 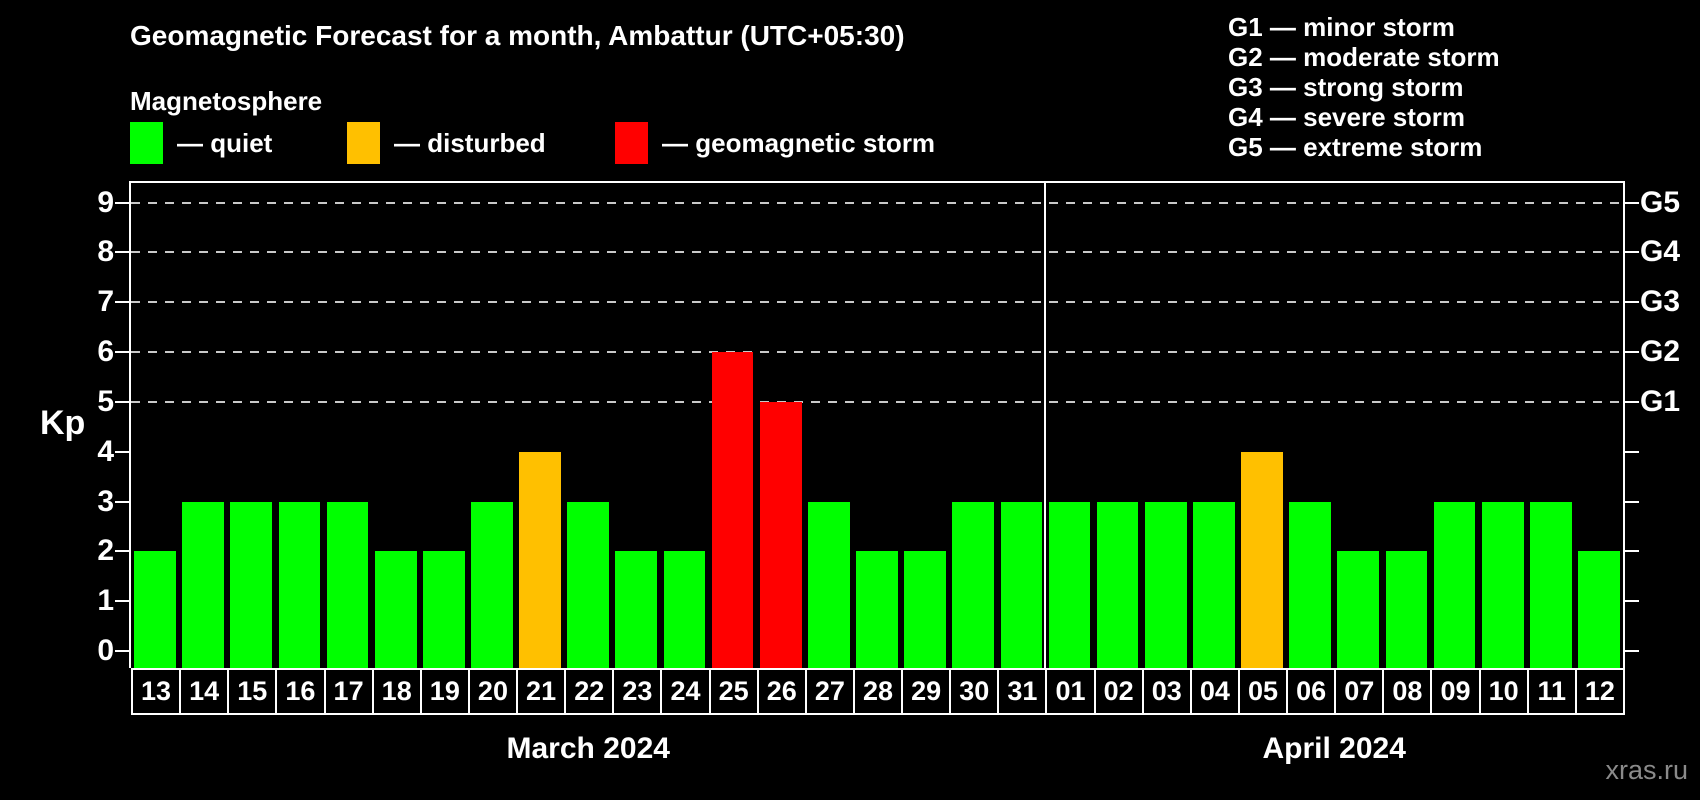 I want to click on gridline-kp9, so click(x=877, y=202).